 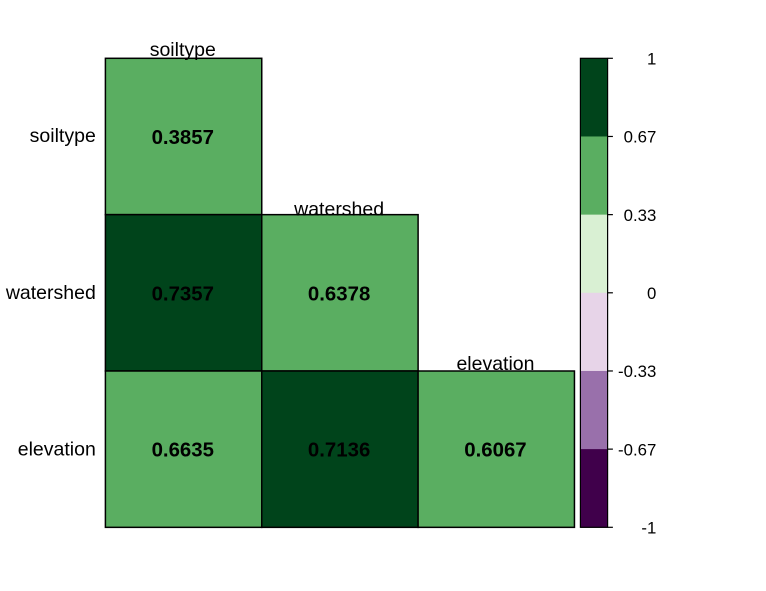 I want to click on svg-text: -0.33, so click(x=637, y=371).